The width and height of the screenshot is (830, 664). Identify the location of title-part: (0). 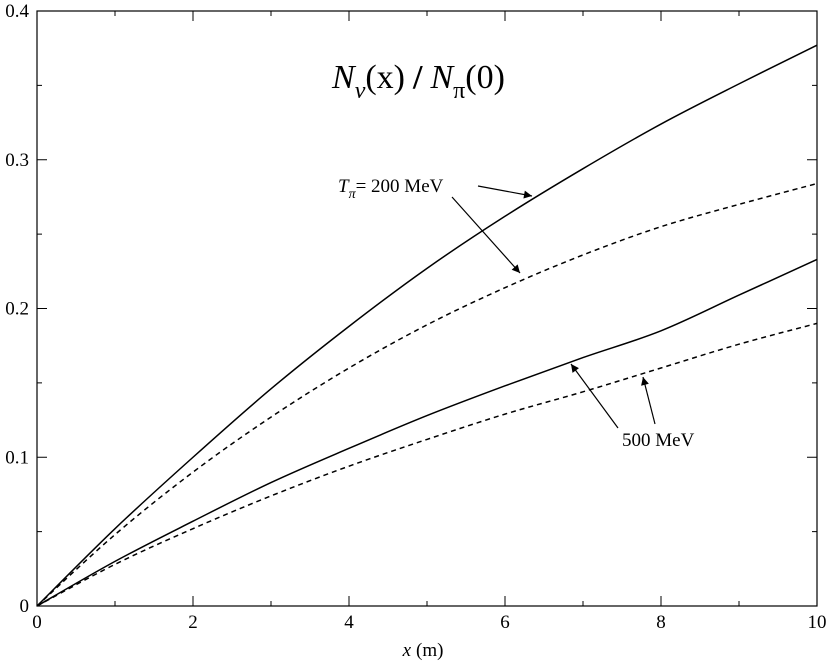
(485, 77).